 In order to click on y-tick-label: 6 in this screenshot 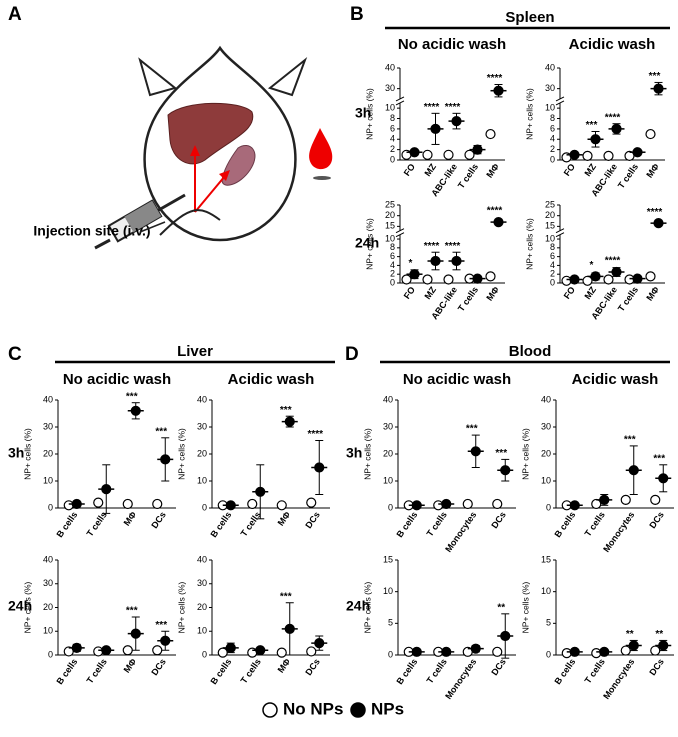, I will do `click(392, 128)`.